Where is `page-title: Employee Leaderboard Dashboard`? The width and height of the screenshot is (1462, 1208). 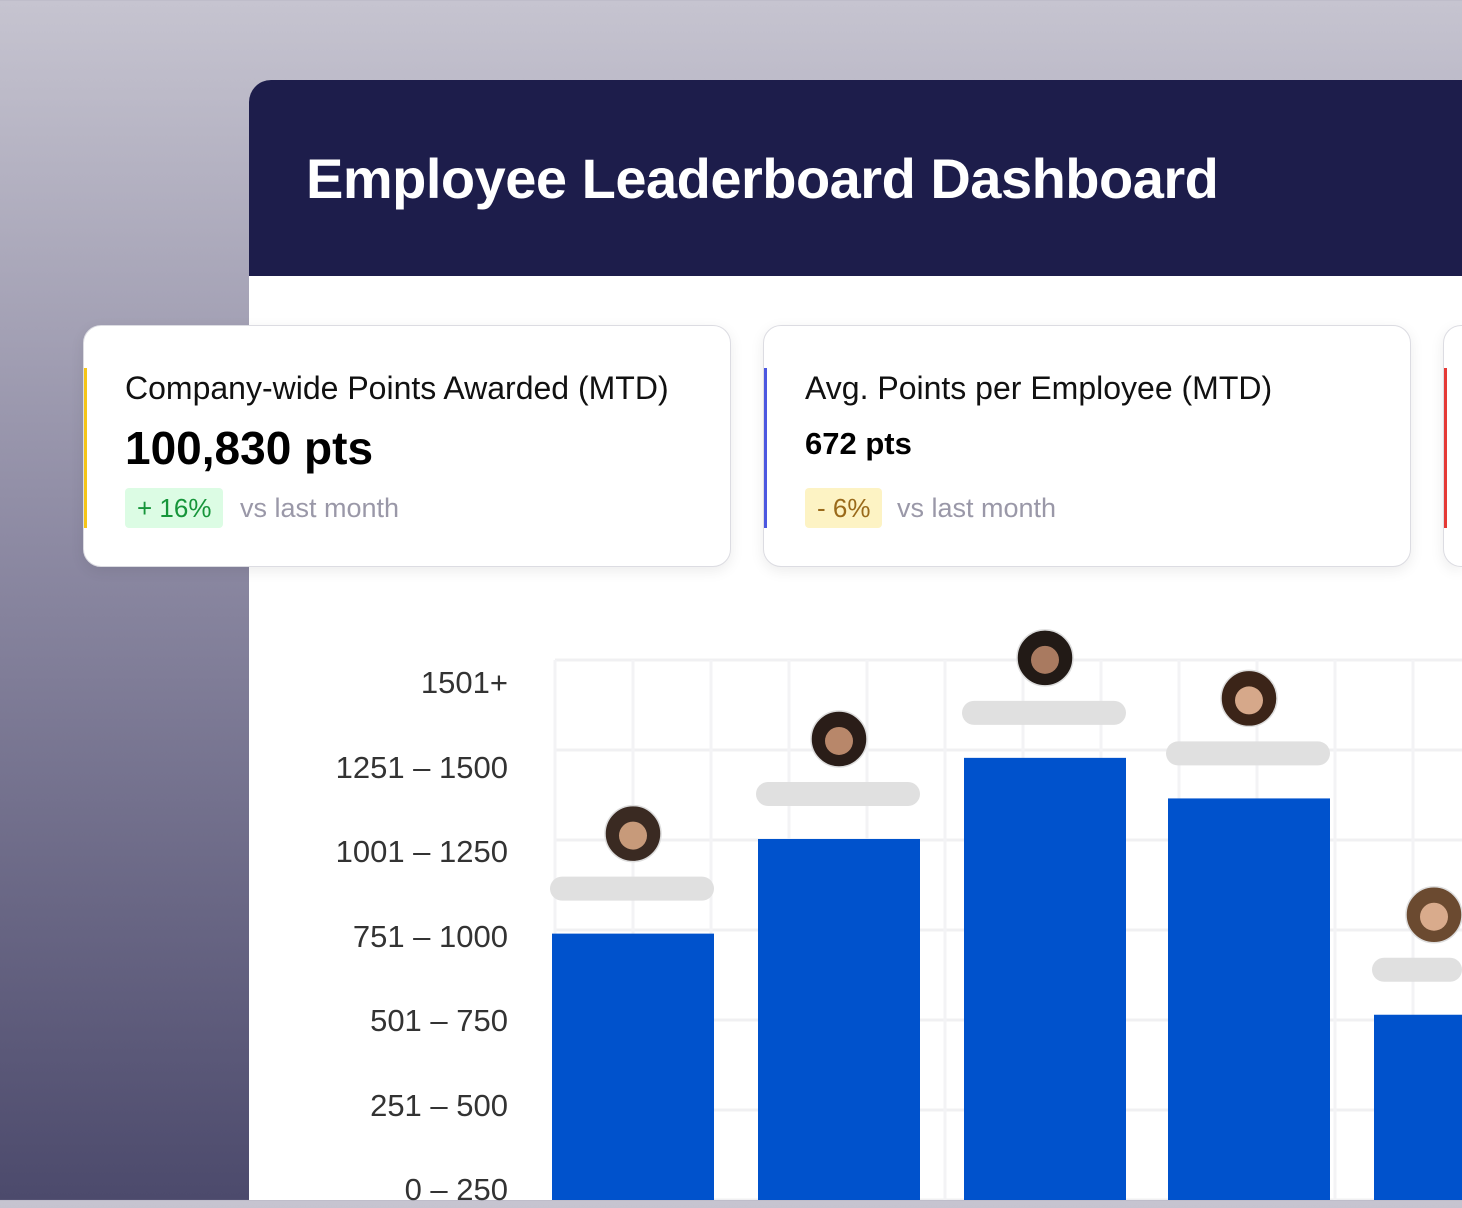 page-title: Employee Leaderboard Dashboard is located at coordinates (762, 178).